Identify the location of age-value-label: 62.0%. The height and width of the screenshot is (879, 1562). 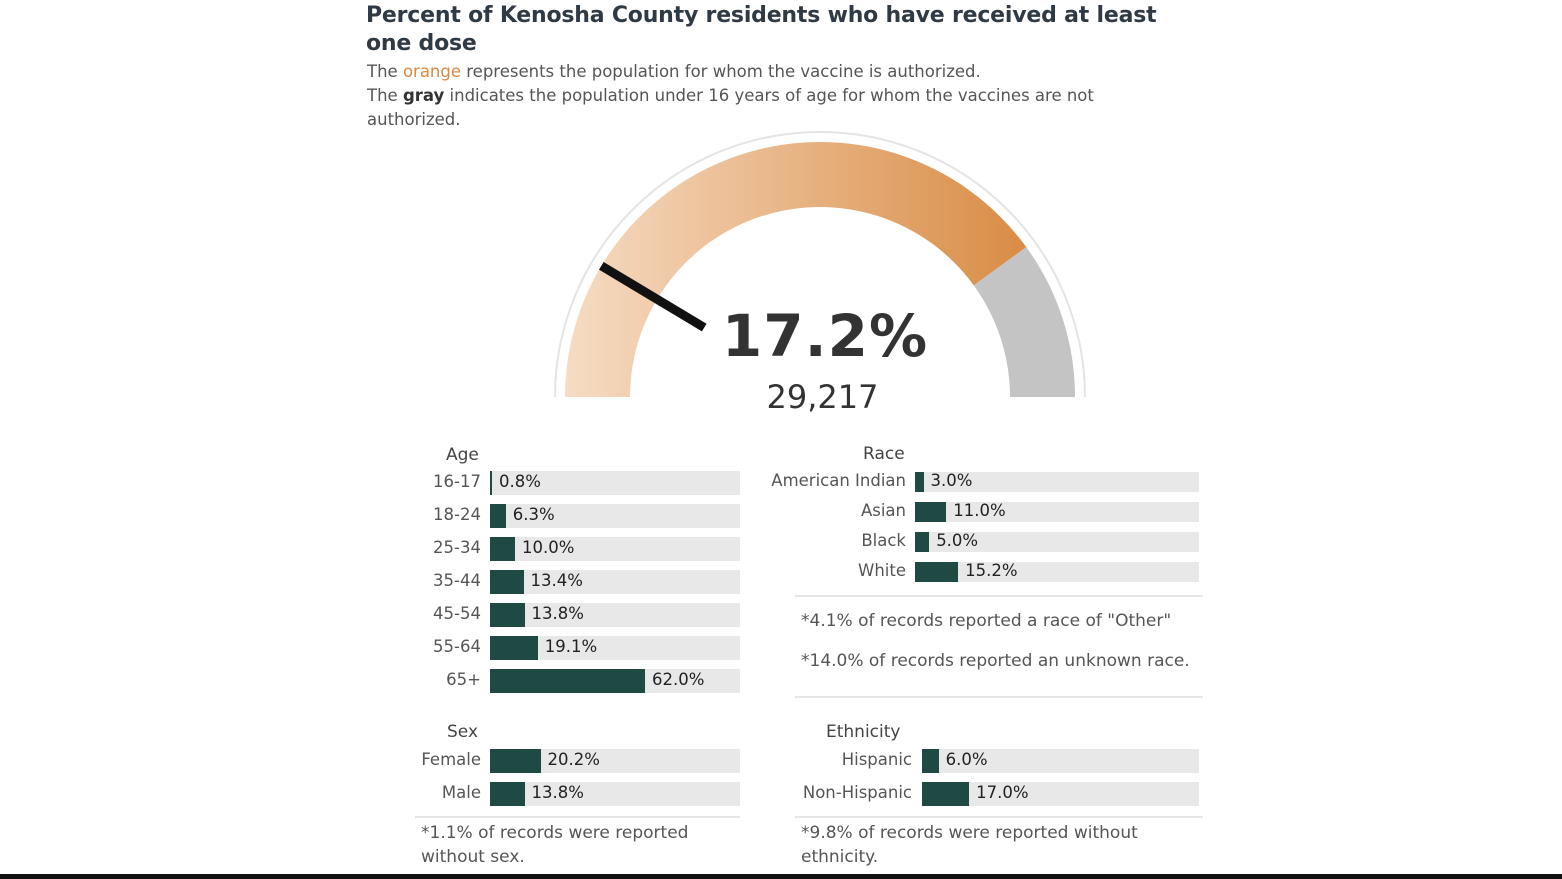
(678, 679).